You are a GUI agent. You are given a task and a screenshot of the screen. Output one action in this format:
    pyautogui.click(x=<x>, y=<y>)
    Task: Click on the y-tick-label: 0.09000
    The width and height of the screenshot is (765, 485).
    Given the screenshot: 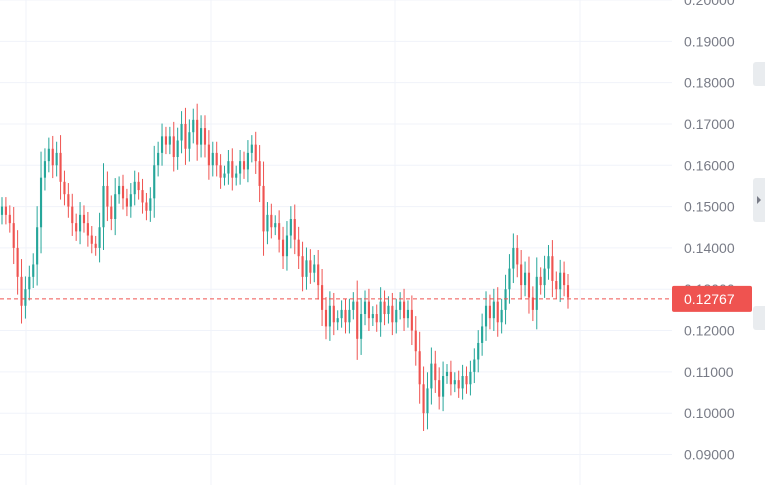 What is the action you would take?
    pyautogui.click(x=709, y=455)
    